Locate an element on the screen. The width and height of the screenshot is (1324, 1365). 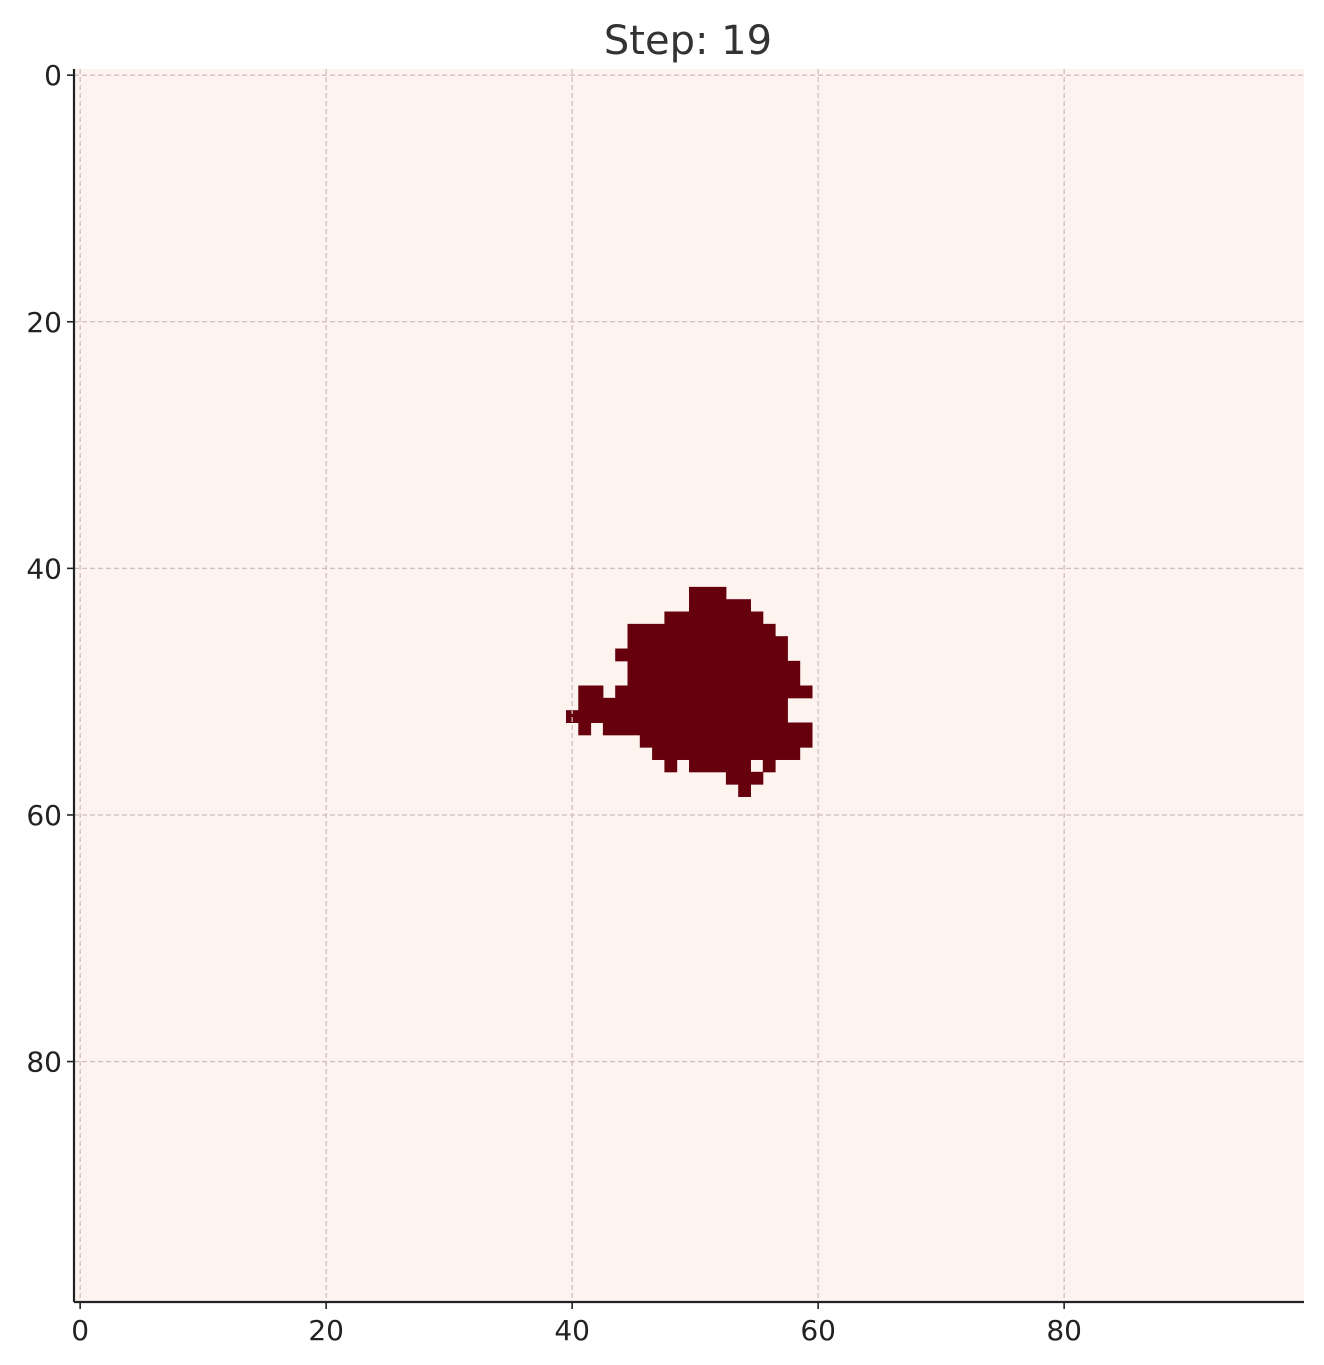
x-tick-labels: 0 20 40 60 80 is located at coordinates (576, 1330).